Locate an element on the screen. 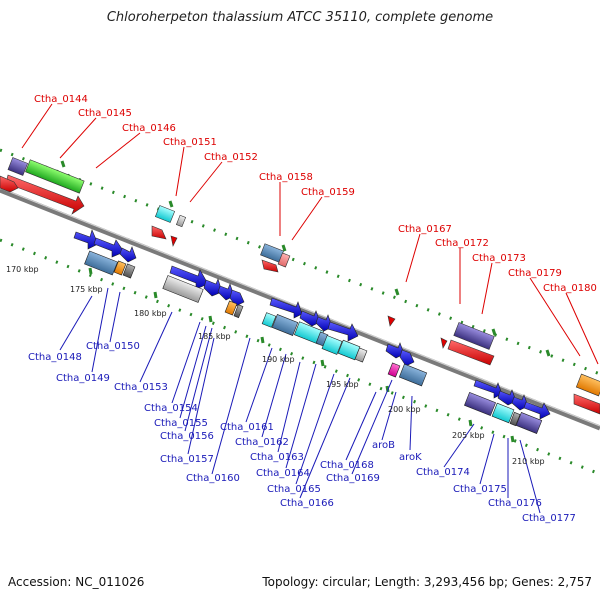  gene-label: Ctha_0177 is located at coordinates (549, 518).